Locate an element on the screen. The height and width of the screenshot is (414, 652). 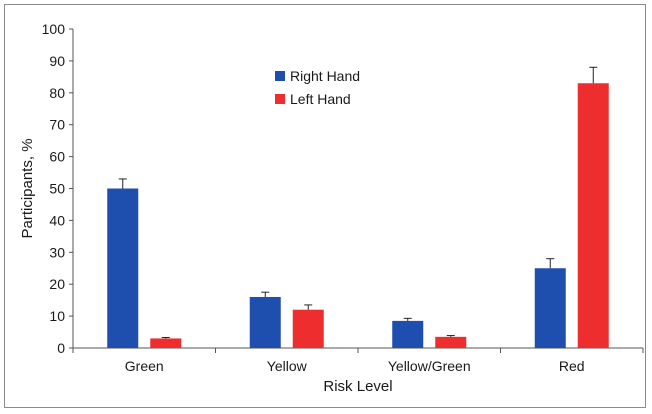
y-tick-label: 100 is located at coordinates (54, 29).